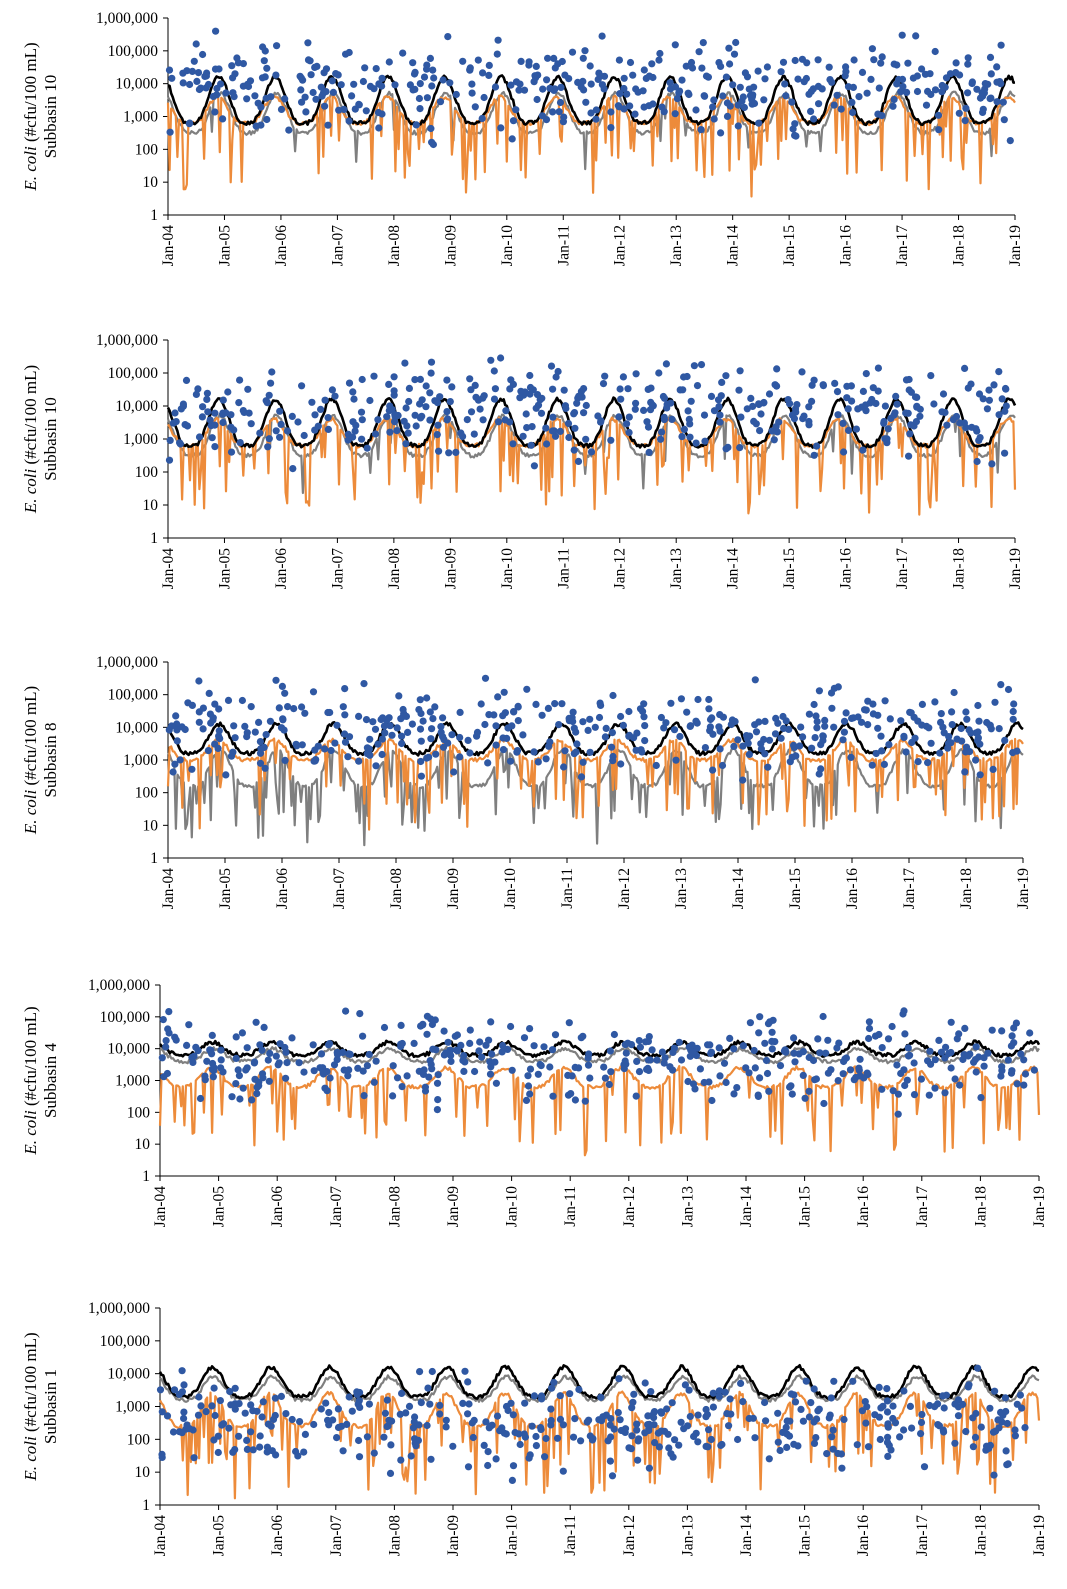 This screenshot has width=1067, height=1589. I want to click on x-tick-label: Jan-05, so click(219, 1207).